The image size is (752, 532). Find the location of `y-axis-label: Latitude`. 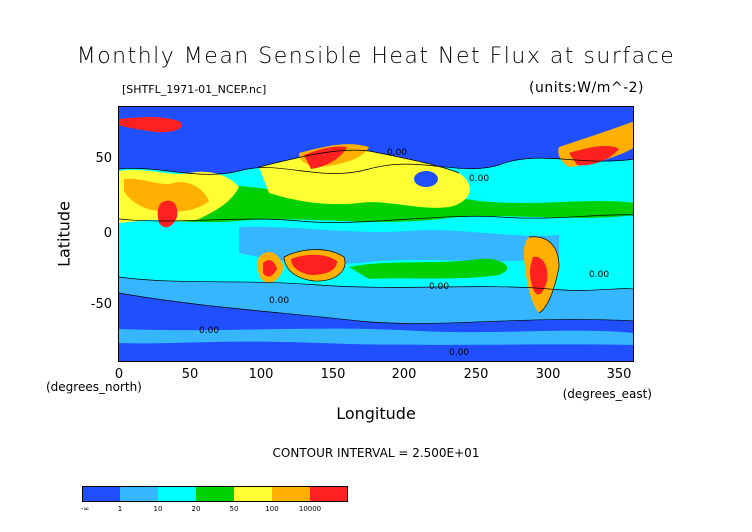

y-axis-label: Latitude is located at coordinates (64, 234).